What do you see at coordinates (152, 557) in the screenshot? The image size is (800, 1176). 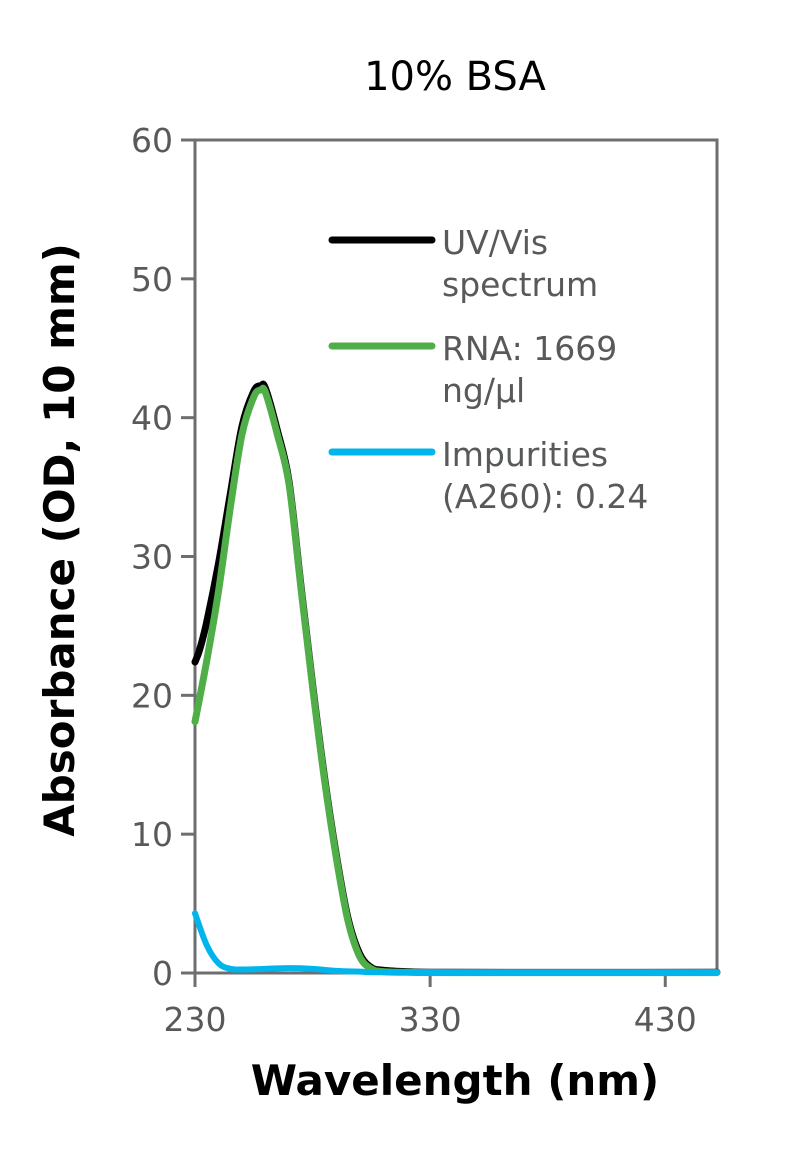 I see `y-tick-label: 30` at bounding box center [152, 557].